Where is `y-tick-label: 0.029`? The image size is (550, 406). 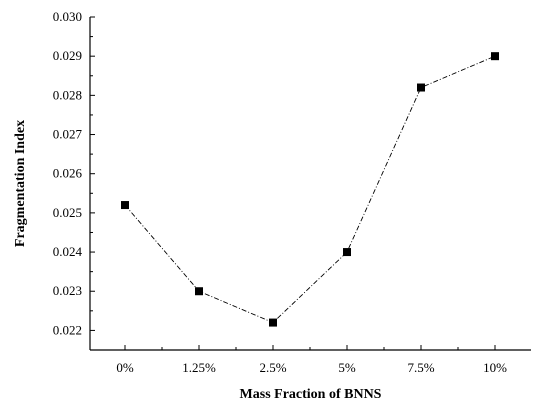 y-tick-label: 0.029 is located at coordinates (67, 55).